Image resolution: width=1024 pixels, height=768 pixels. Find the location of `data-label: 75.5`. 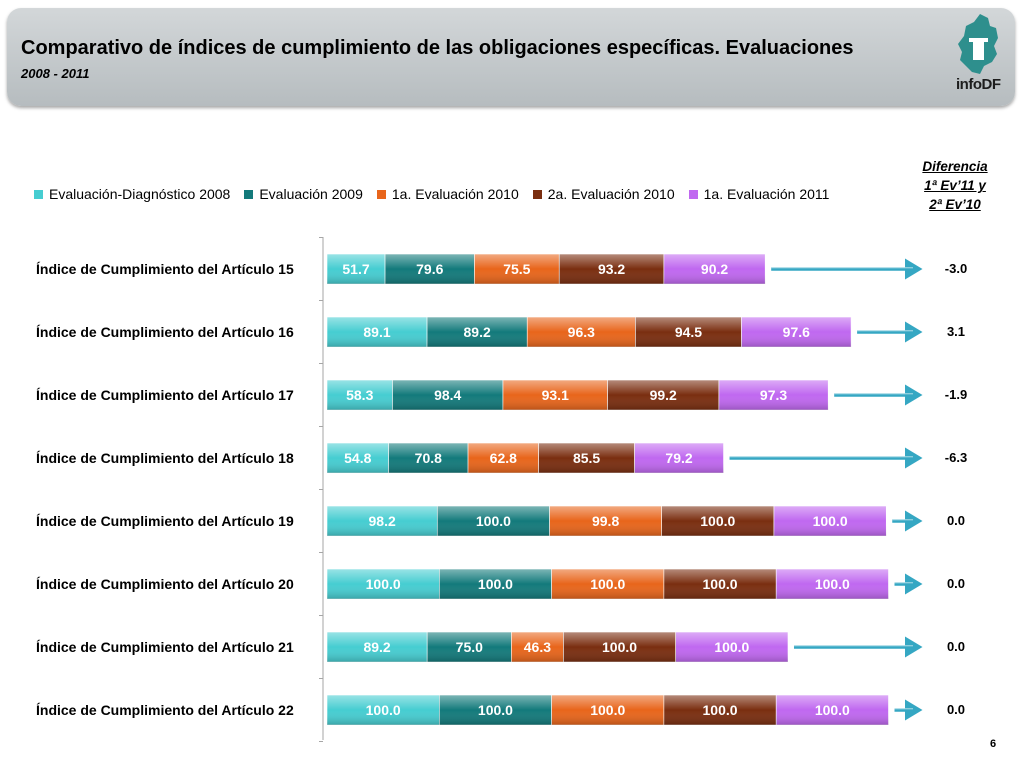

data-label: 75.5 is located at coordinates (516, 269).